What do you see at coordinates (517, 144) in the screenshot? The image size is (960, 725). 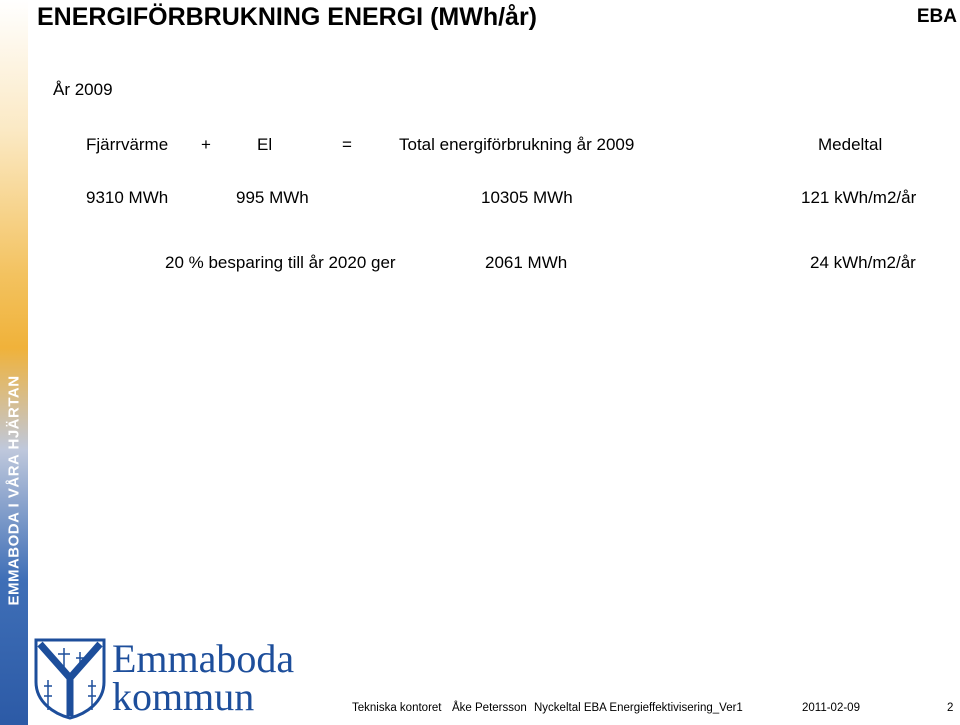 I see `header-total: Total energiförbrukning år 2009` at bounding box center [517, 144].